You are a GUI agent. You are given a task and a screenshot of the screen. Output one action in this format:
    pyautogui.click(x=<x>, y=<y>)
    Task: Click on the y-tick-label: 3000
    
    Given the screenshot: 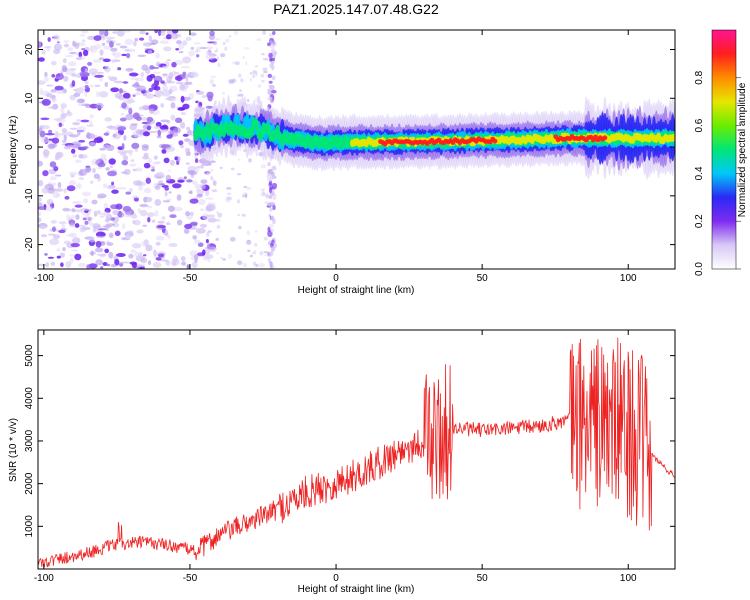 What is the action you would take?
    pyautogui.click(x=29, y=440)
    